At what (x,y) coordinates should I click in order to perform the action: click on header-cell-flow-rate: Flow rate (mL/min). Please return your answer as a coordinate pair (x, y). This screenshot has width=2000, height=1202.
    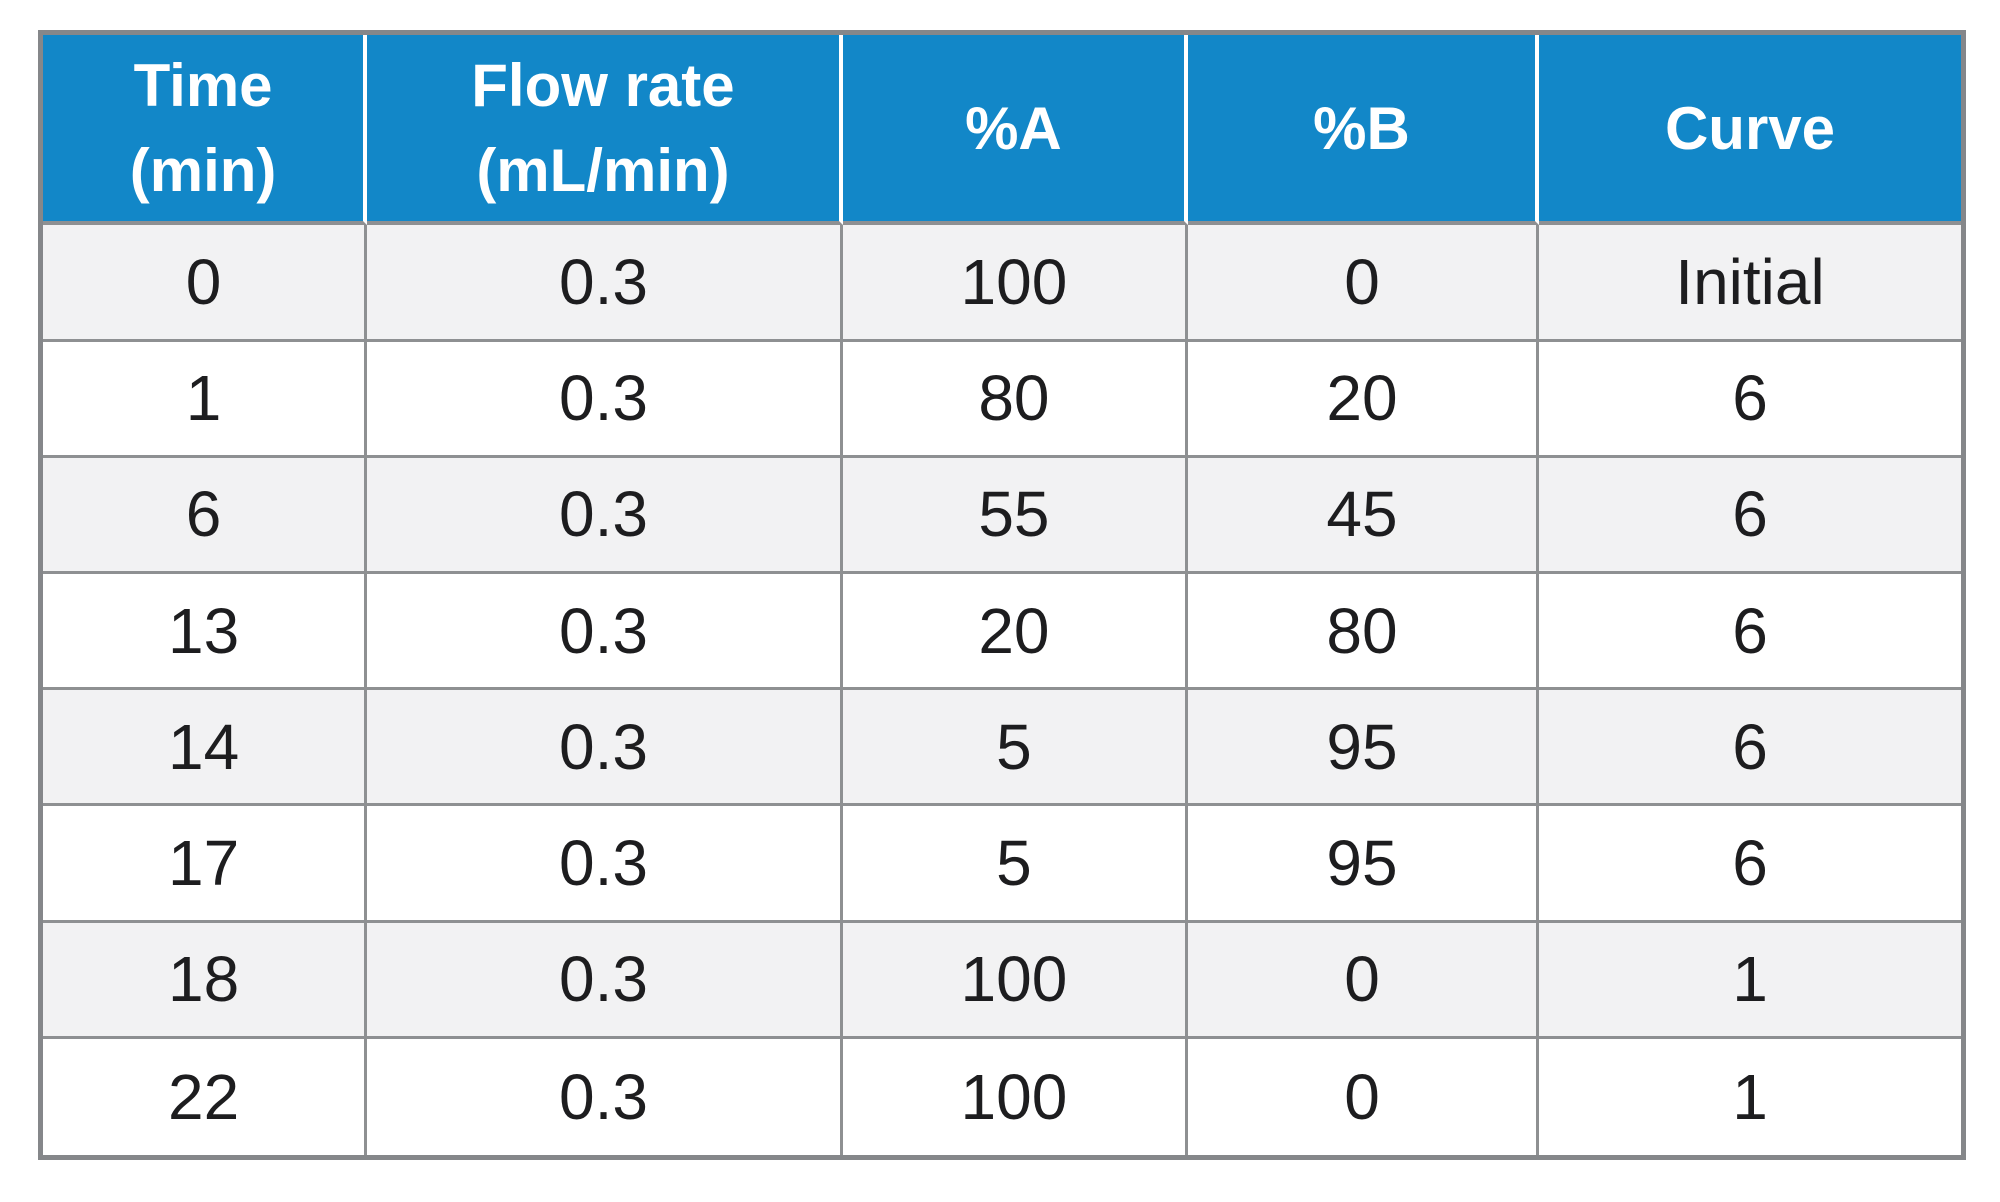
    Looking at the image, I should click on (605, 130).